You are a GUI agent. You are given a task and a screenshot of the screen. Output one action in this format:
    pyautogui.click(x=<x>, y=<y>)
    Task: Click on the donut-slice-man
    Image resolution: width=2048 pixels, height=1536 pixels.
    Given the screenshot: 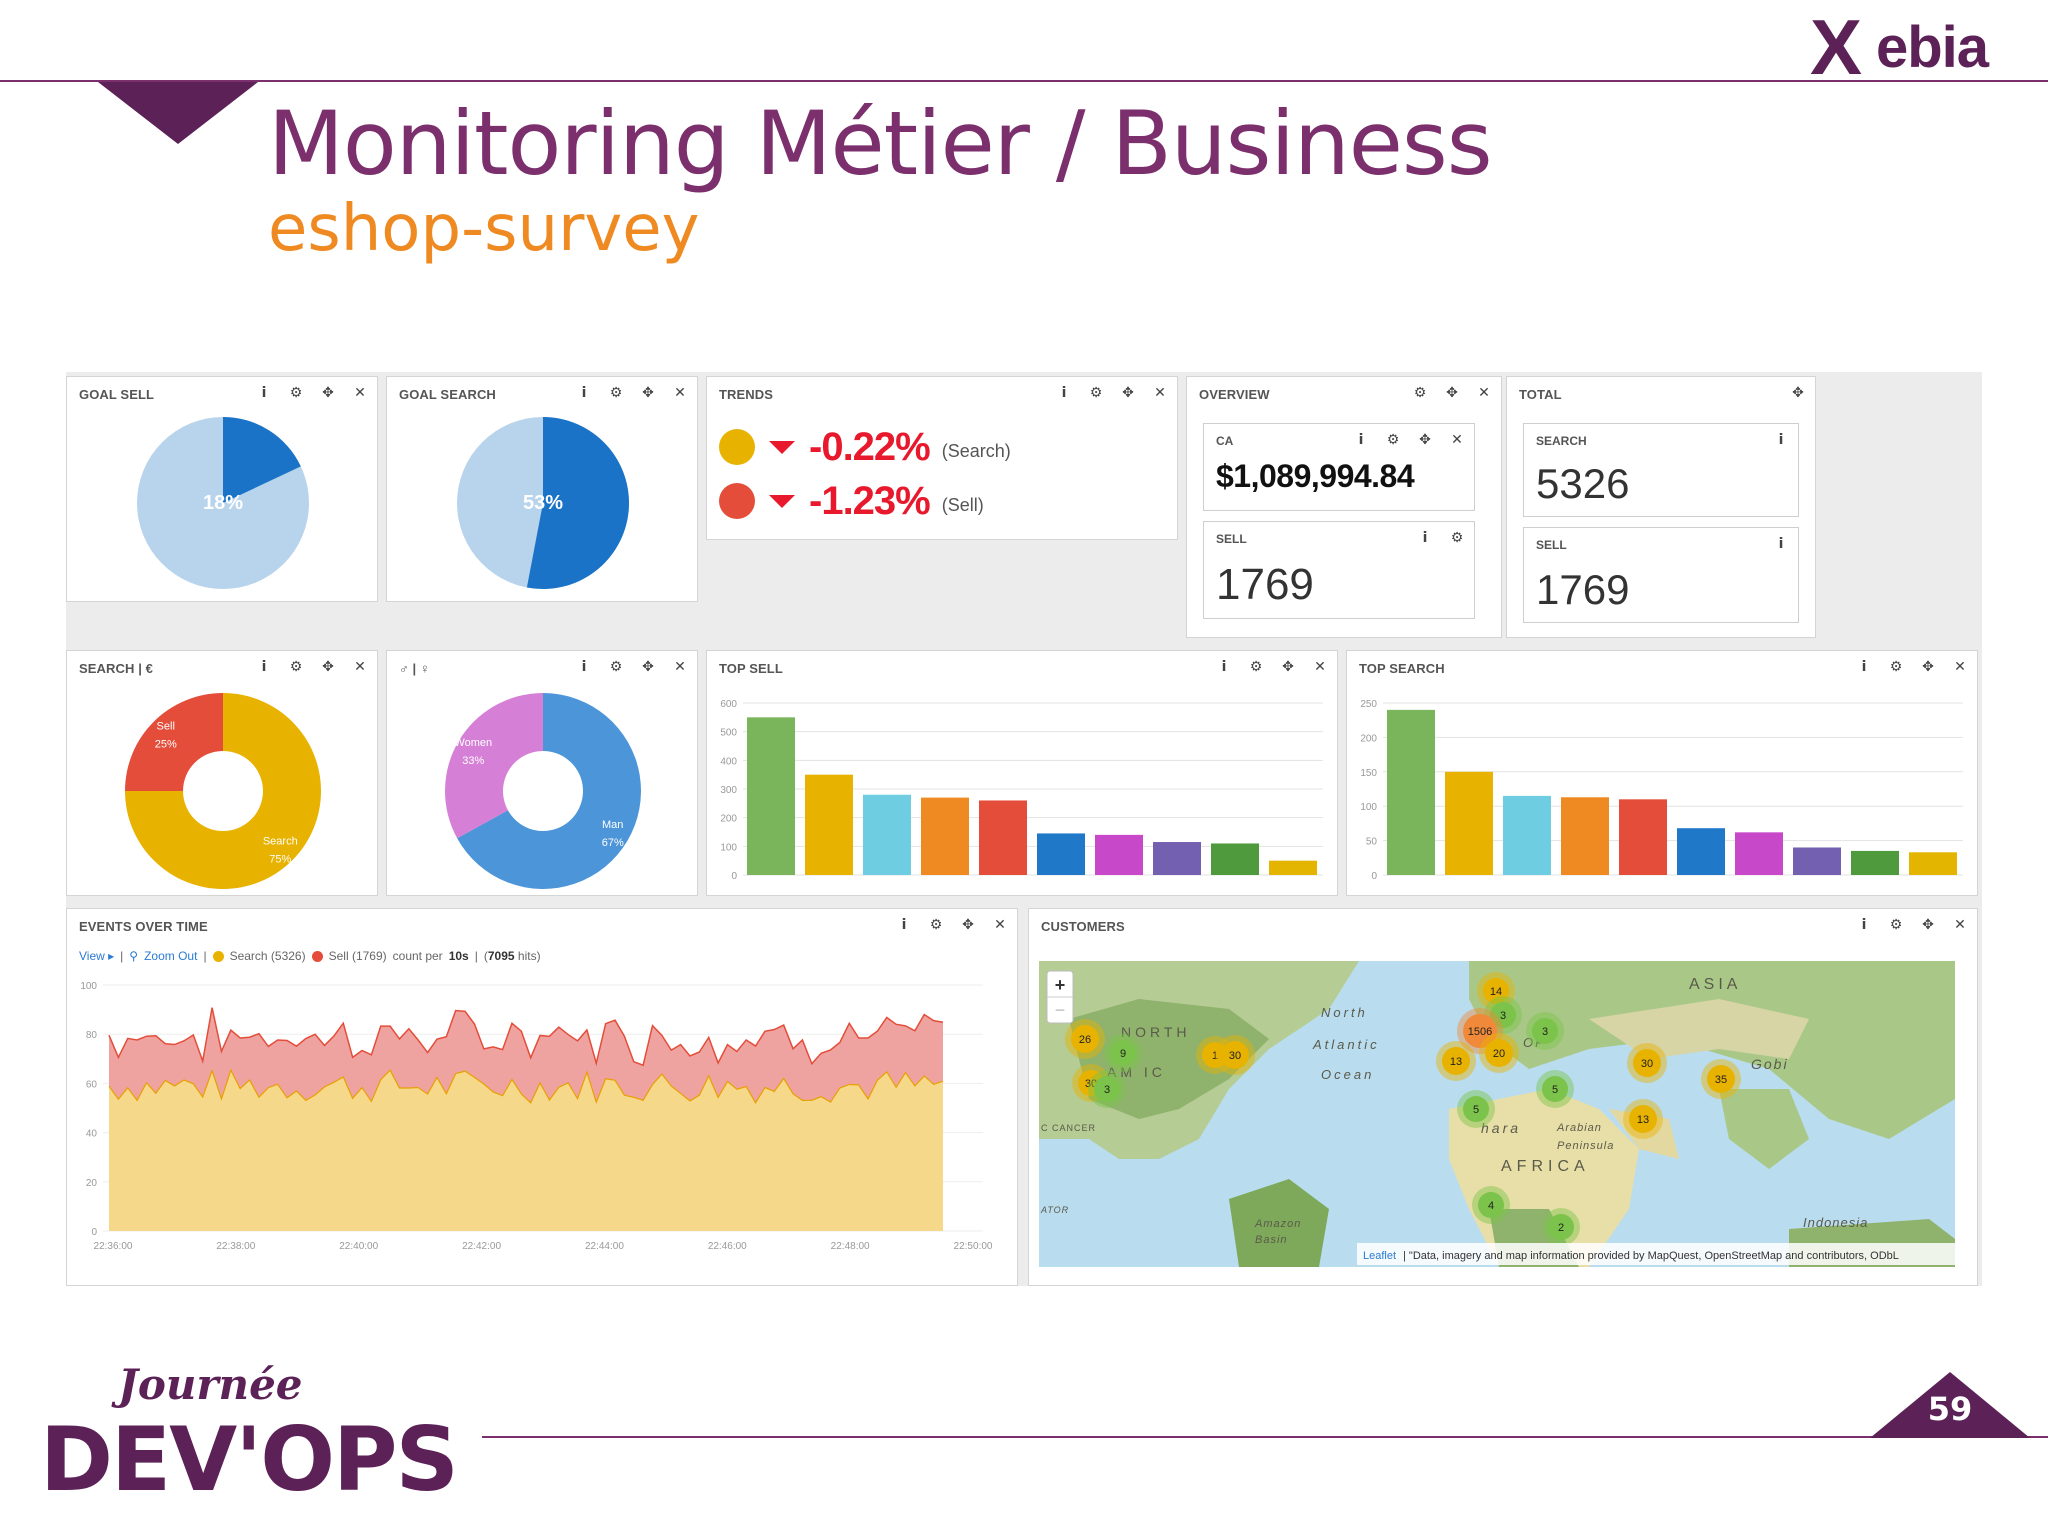 What is the action you would take?
    pyautogui.click(x=549, y=791)
    